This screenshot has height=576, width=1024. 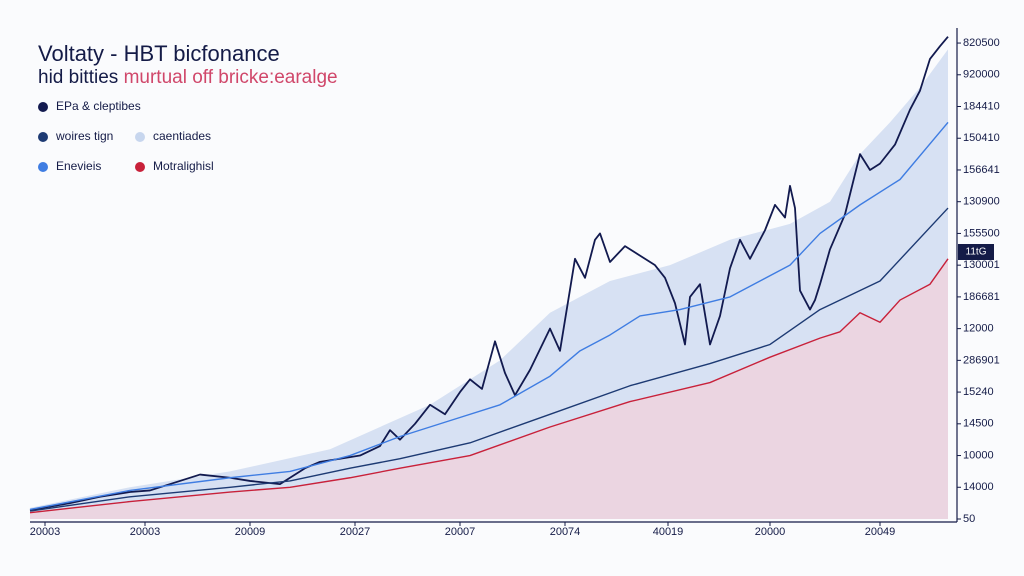 What do you see at coordinates (182, 136) in the screenshot?
I see `legend-label: caentiades` at bounding box center [182, 136].